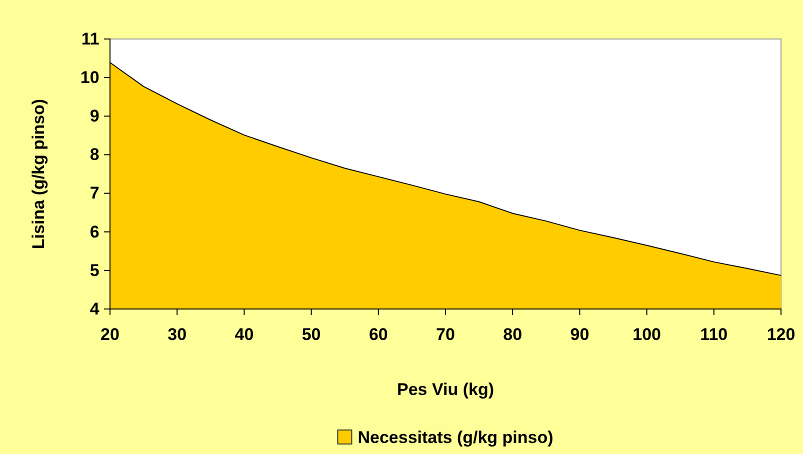  Describe the element at coordinates (512, 334) in the screenshot. I see `x-tick-label: 80` at that location.